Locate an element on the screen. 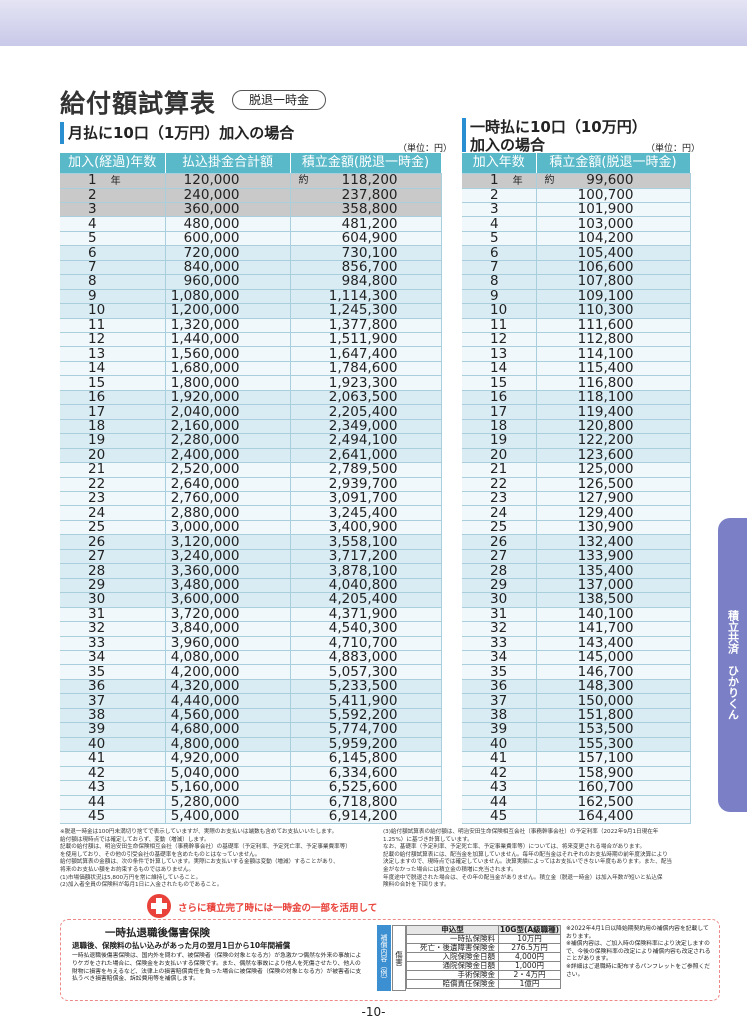 The height and width of the screenshot is (1024, 747). amount: 122,200 is located at coordinates (605, 440).